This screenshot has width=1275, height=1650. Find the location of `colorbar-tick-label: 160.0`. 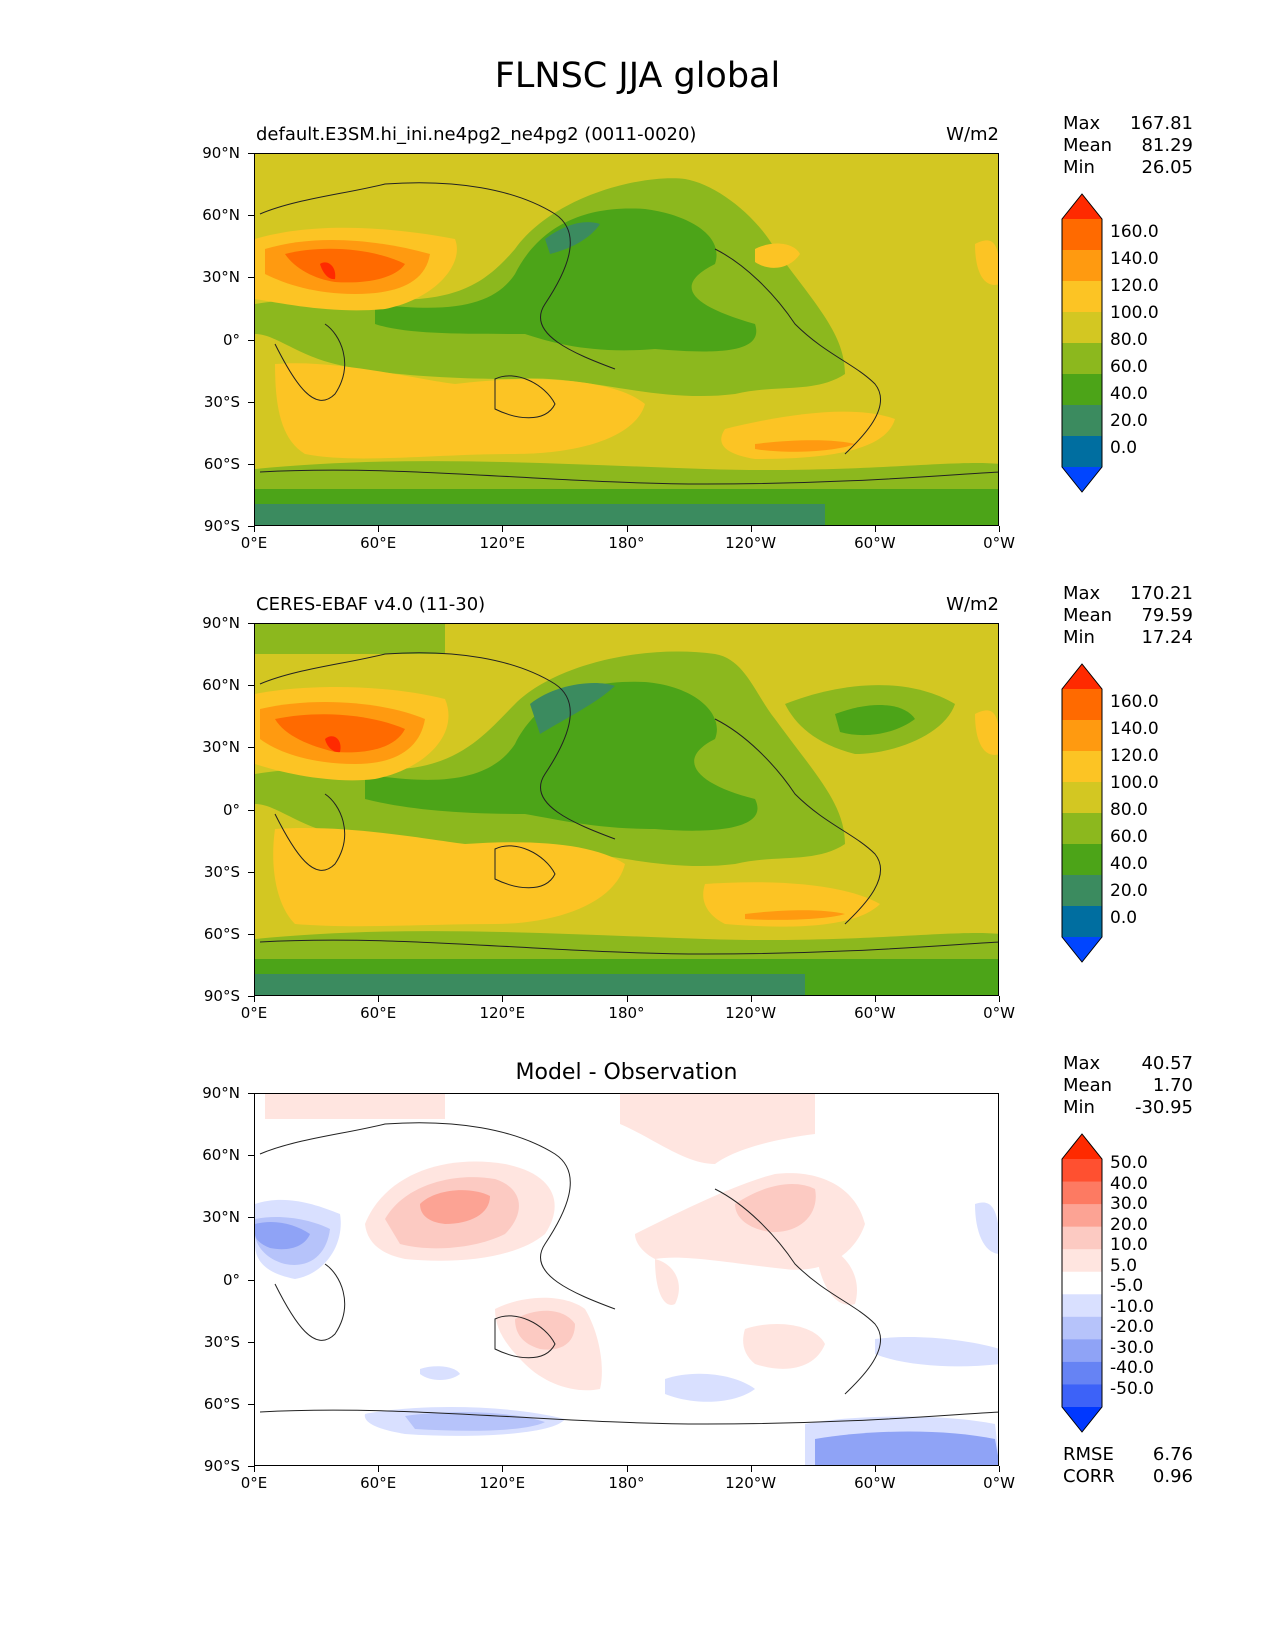

colorbar-tick-label: 160.0 is located at coordinates (1134, 232).